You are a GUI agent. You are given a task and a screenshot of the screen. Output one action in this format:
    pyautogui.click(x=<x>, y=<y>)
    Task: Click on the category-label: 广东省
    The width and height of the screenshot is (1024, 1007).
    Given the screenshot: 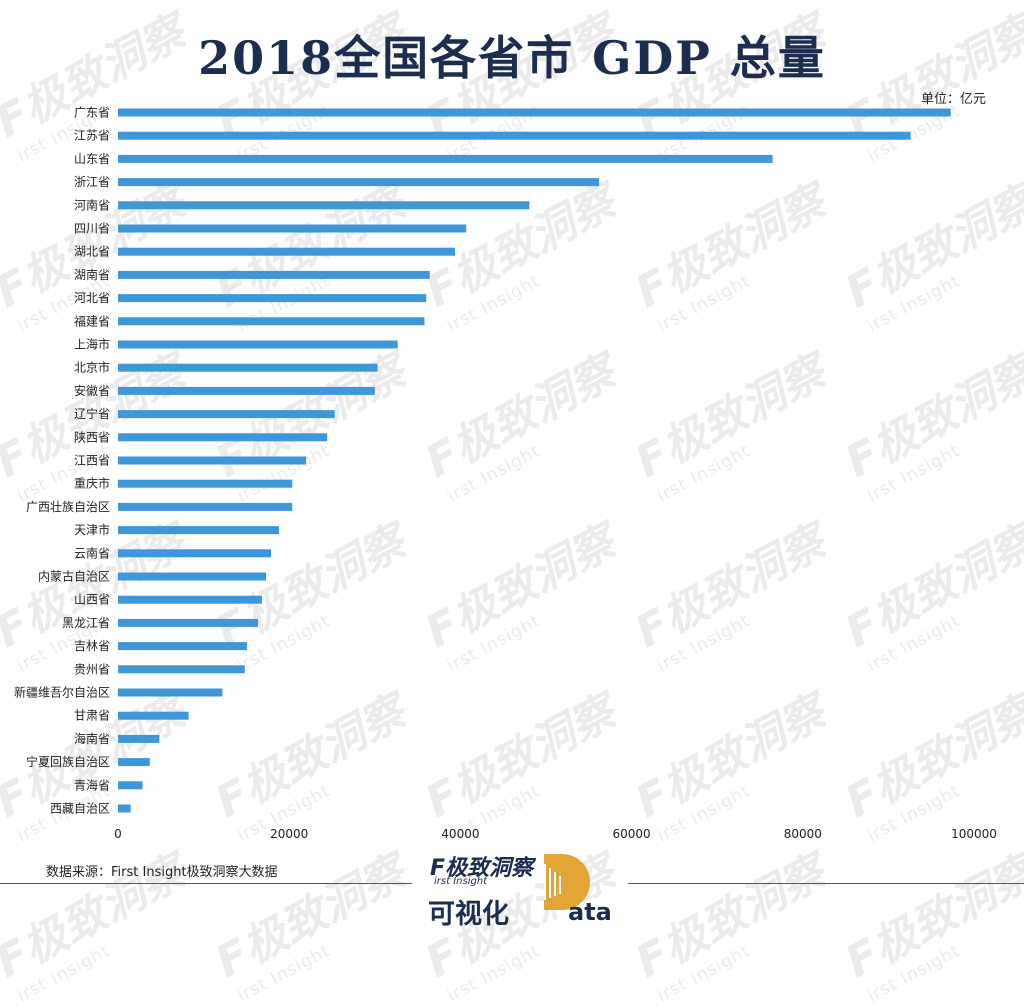 What is the action you would take?
    pyautogui.click(x=92, y=113)
    